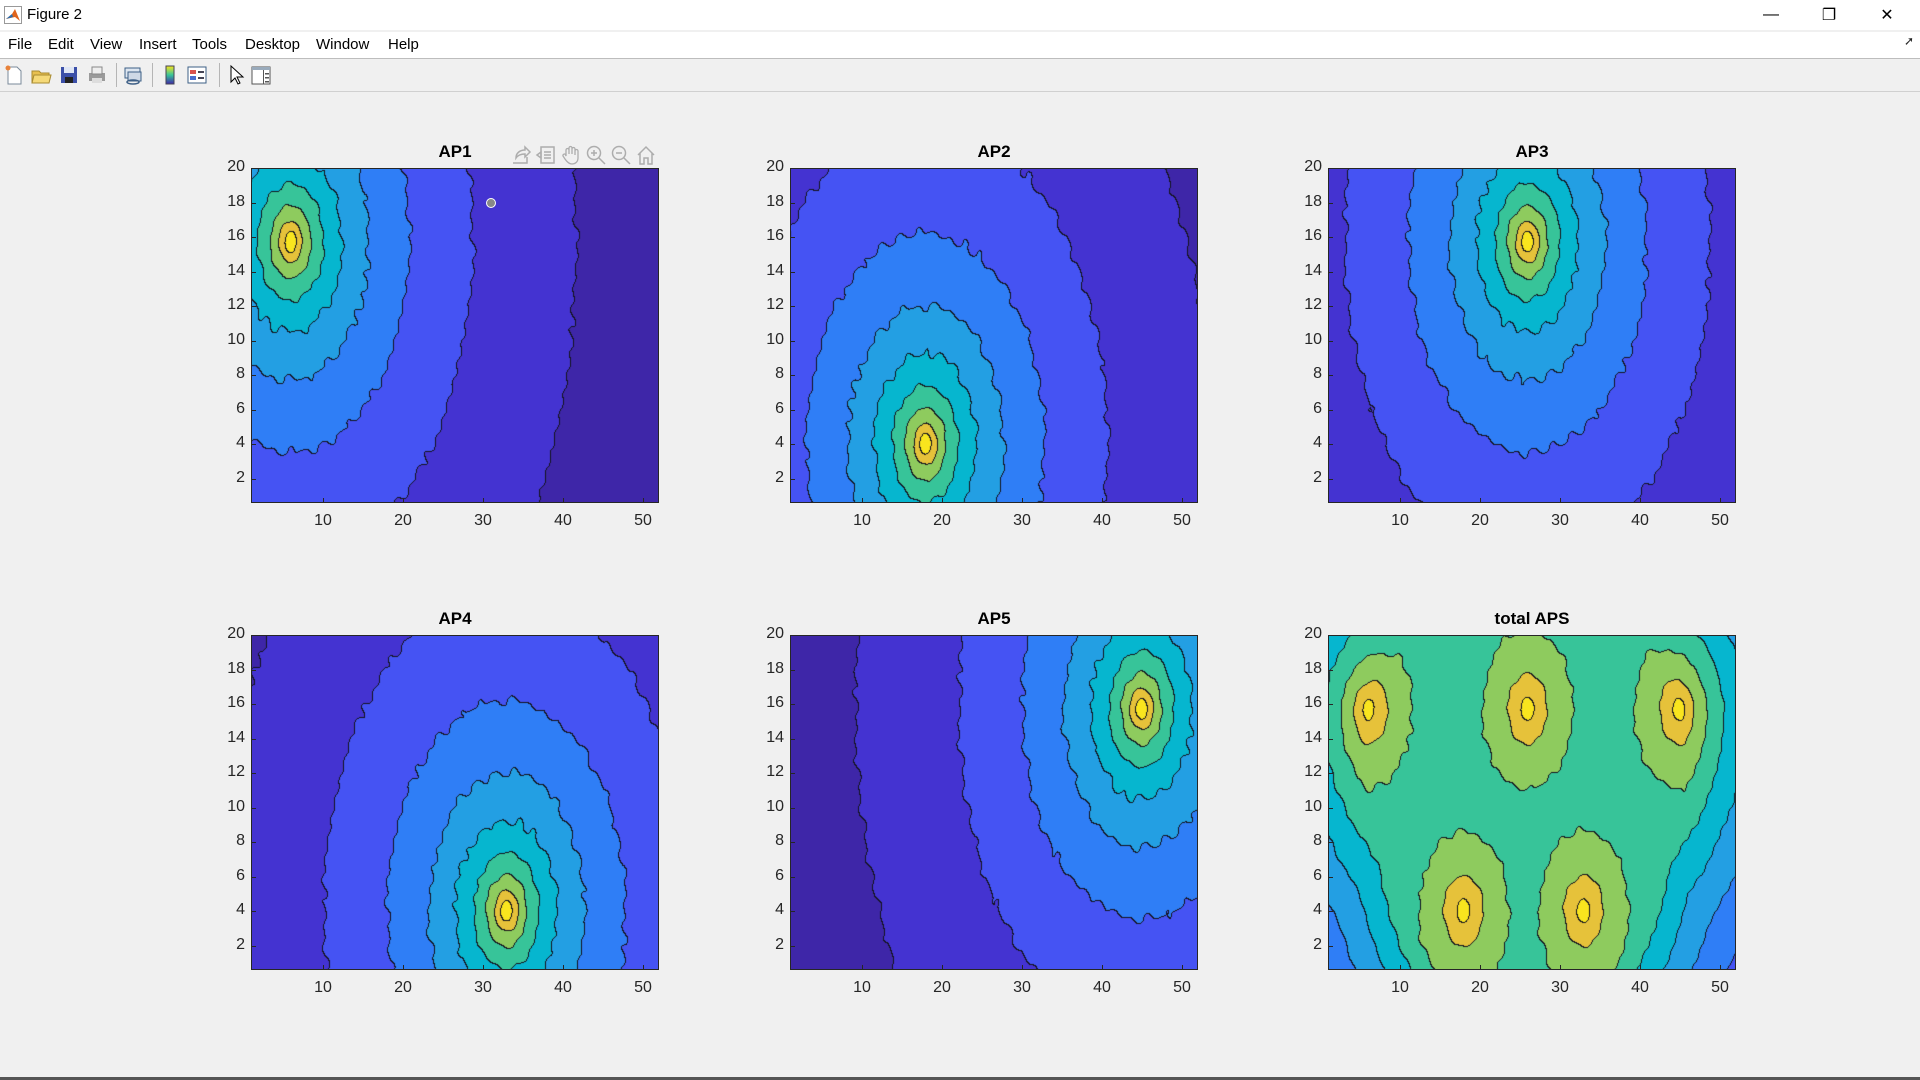 The height and width of the screenshot is (1080, 1920). Describe the element at coordinates (240, 944) in the screenshot. I see `y-tick-label: 2` at that location.